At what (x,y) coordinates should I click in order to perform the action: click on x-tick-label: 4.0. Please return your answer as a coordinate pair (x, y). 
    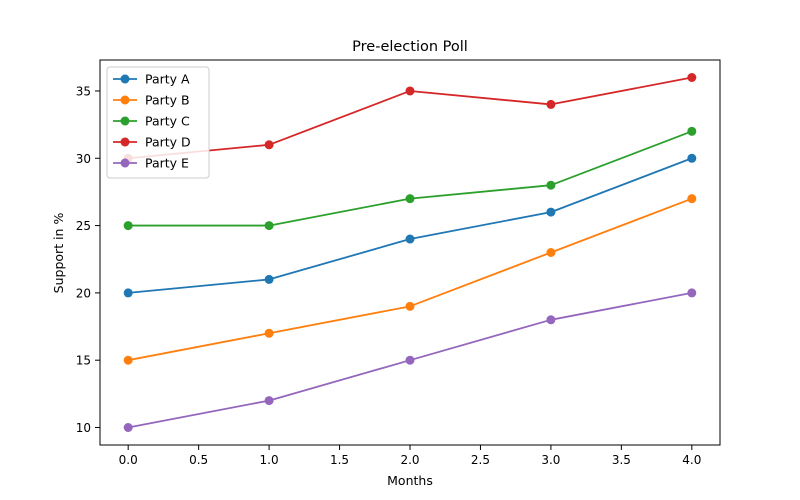
    Looking at the image, I should click on (691, 460).